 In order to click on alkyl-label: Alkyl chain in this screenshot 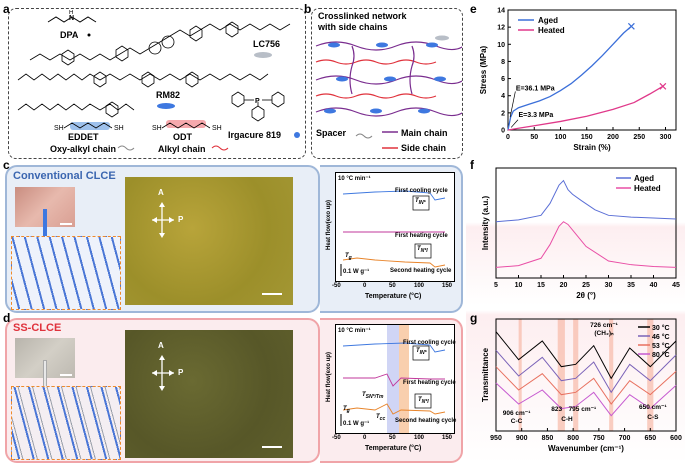, I will do `click(182, 149)`.